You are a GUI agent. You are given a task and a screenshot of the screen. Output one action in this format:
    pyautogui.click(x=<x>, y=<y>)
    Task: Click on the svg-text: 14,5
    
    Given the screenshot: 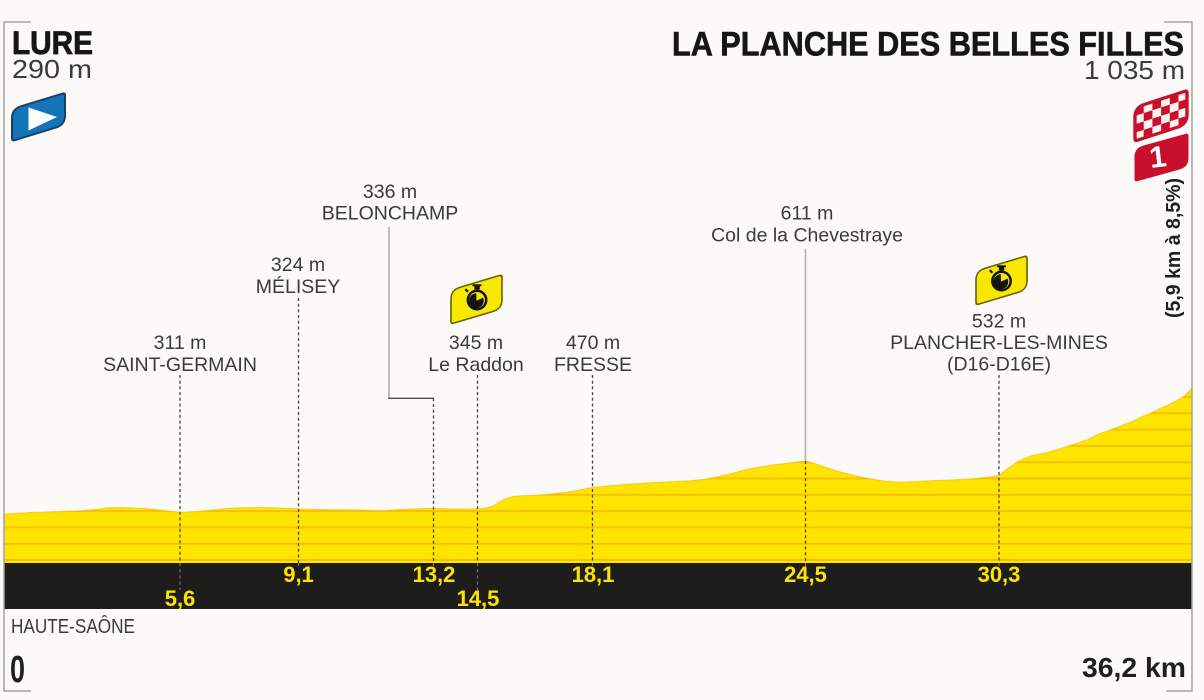 What is the action you would take?
    pyautogui.click(x=478, y=598)
    